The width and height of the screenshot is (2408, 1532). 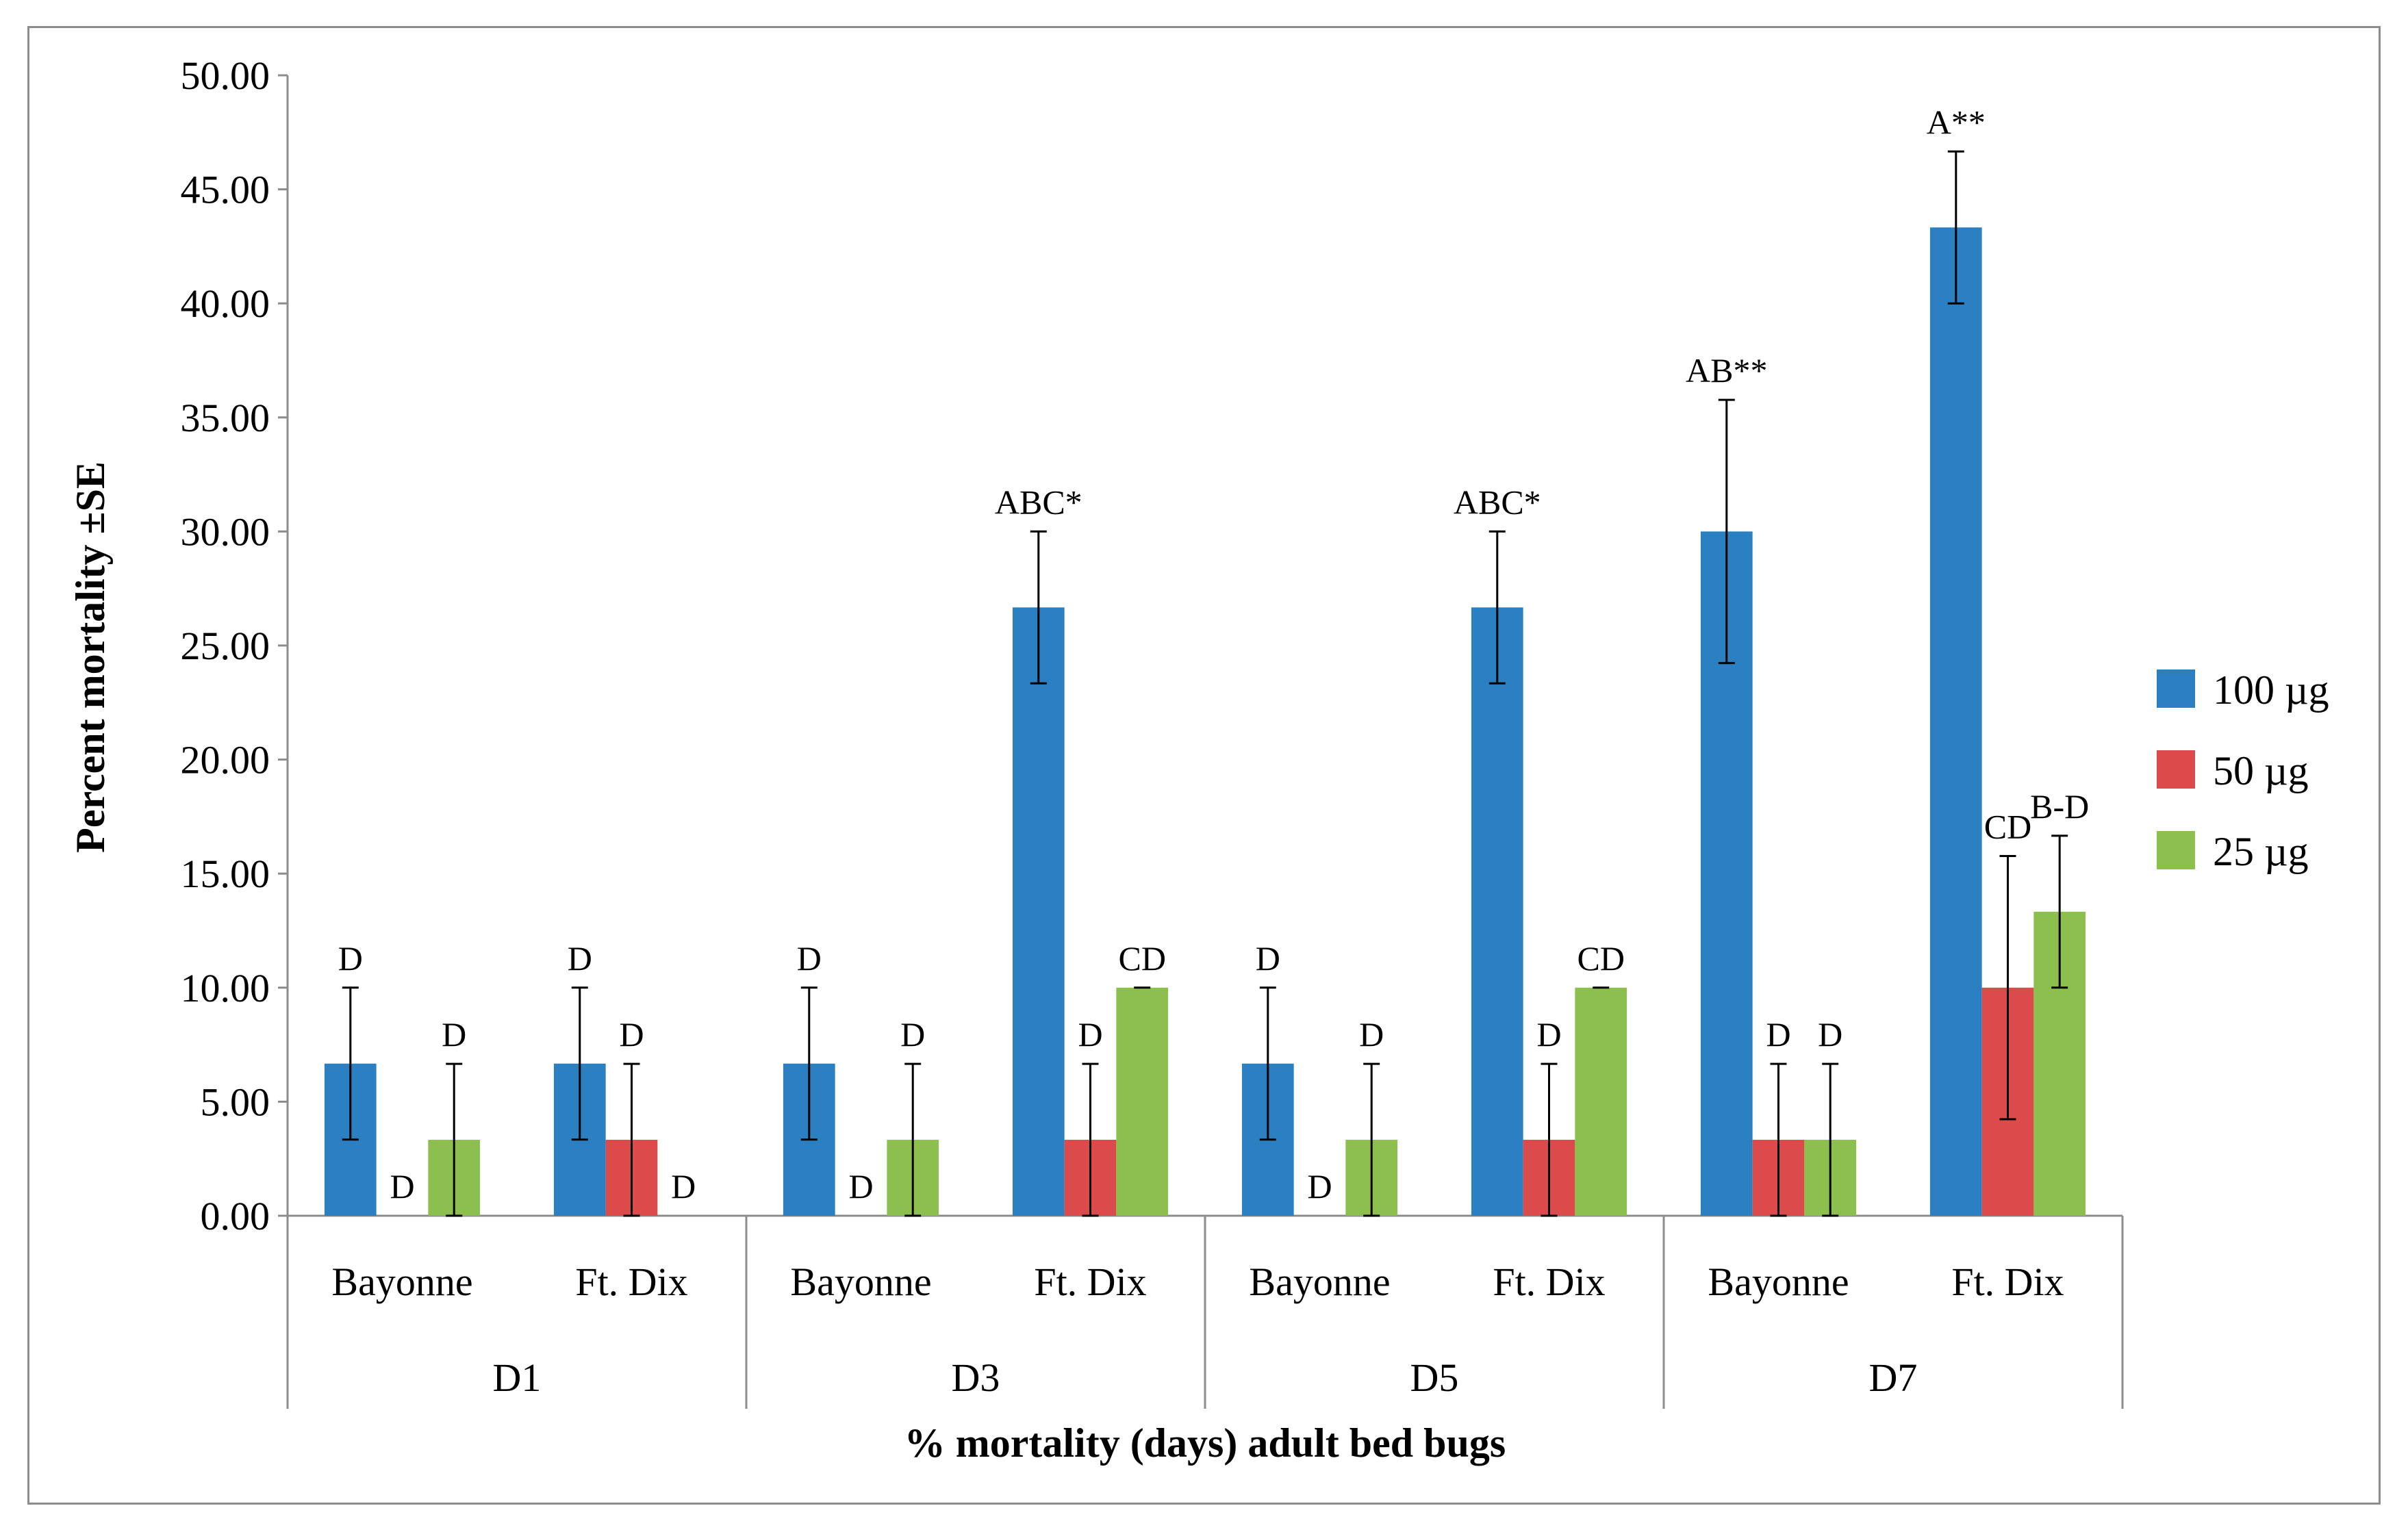 I want to click on y-tick-label: 40.00, so click(x=225, y=303).